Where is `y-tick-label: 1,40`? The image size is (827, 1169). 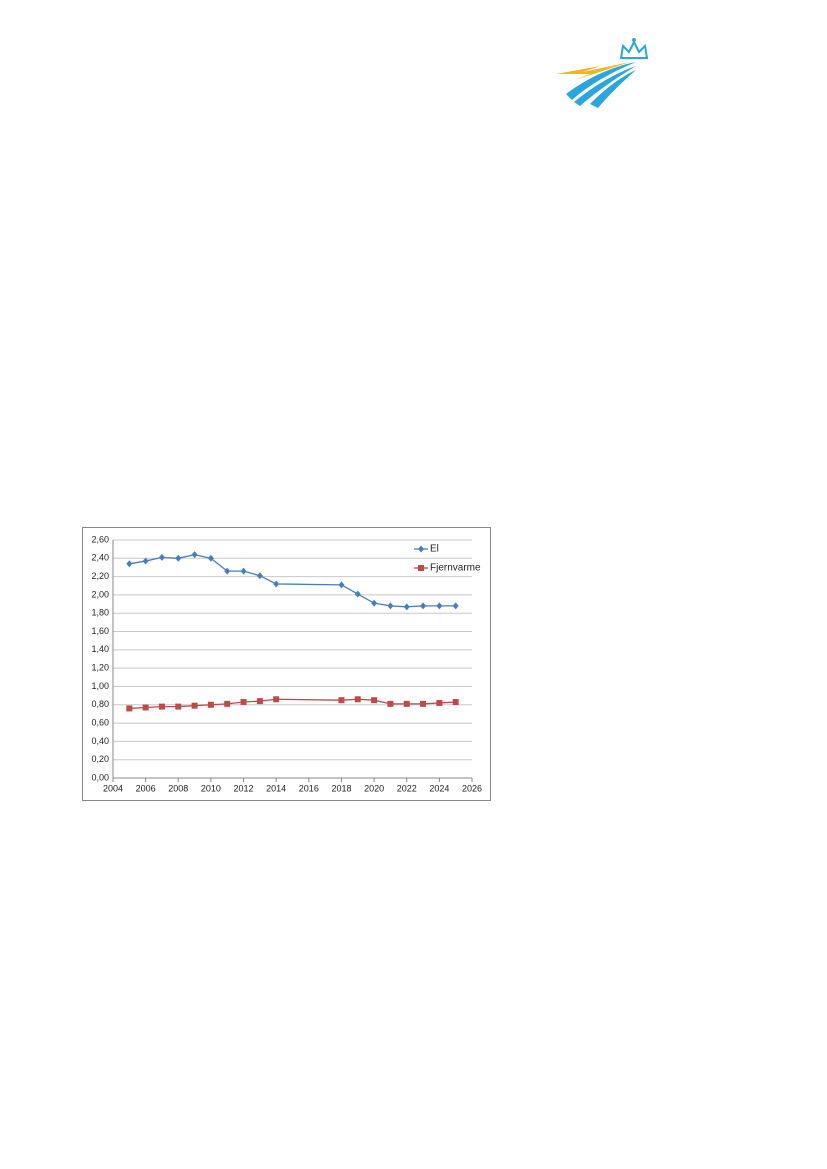 y-tick-label: 1,40 is located at coordinates (100, 649).